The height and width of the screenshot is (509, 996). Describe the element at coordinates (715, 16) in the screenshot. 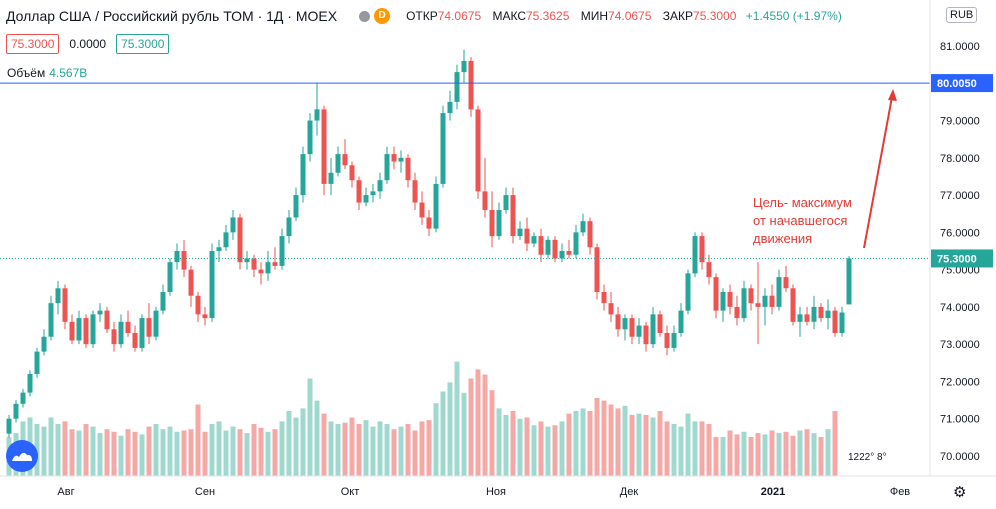

I see `close-value: 75.3000` at that location.